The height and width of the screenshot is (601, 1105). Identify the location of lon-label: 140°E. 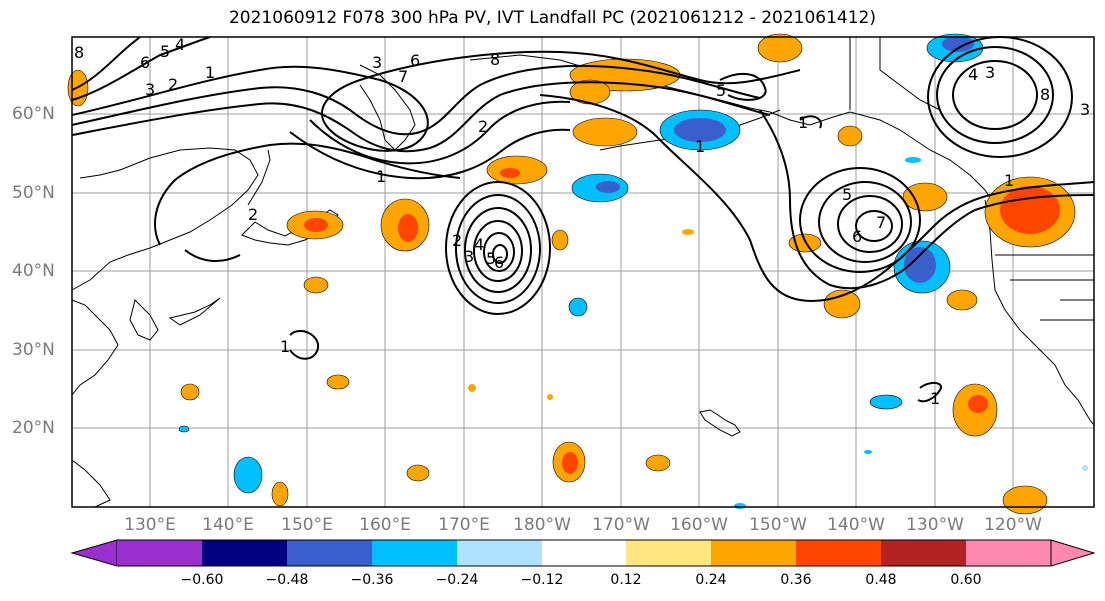
(228, 525).